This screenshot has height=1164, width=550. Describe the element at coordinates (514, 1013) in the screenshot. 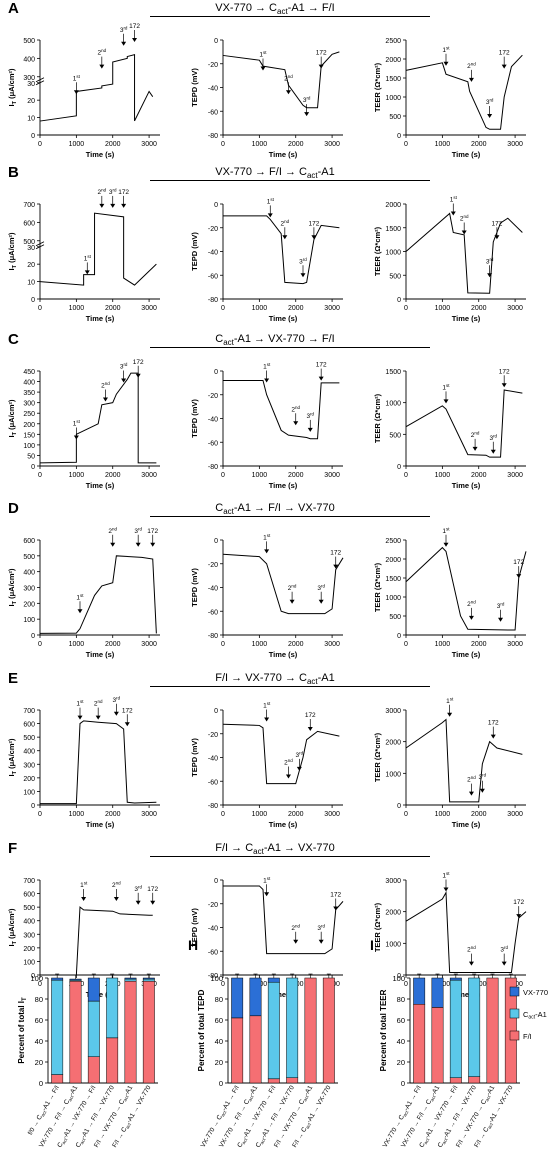

I see `legend-swatch` at that location.